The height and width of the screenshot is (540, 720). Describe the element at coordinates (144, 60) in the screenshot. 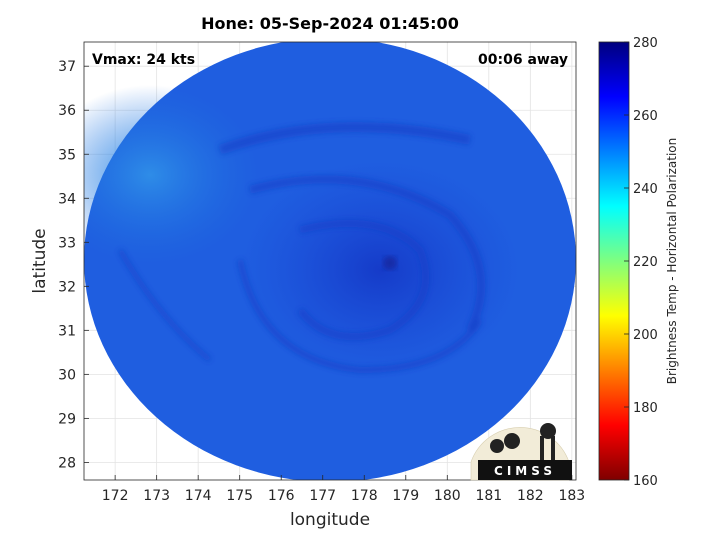

I see `vmax-label: Vmax: 24 kts` at that location.